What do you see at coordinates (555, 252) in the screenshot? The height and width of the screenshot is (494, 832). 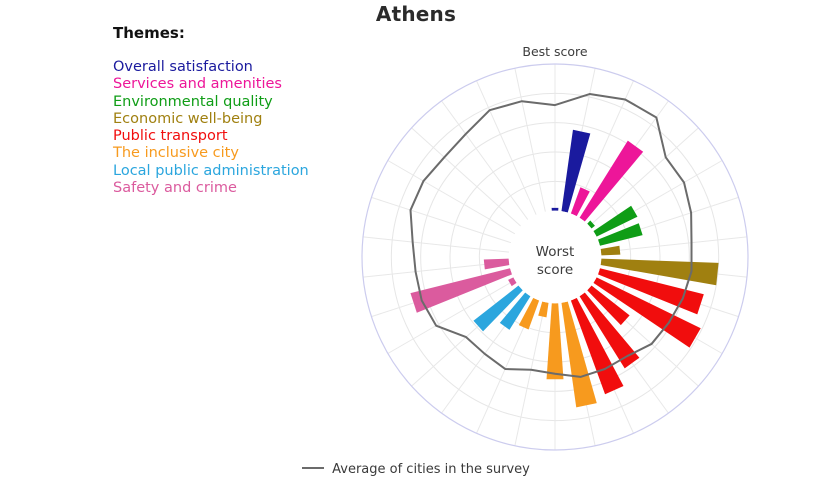 I see `worst-score-label-line1: Worst` at bounding box center [555, 252].